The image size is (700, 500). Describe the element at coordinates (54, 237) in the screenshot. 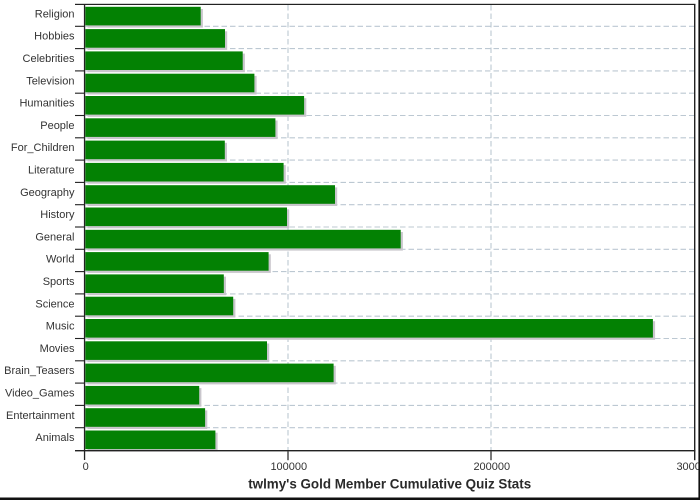

I see `svg-text: General` at that location.